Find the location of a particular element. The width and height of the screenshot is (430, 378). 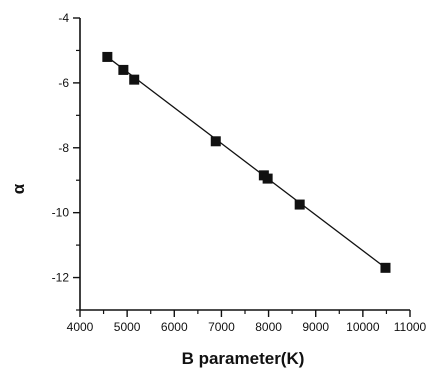

x-tick-label: 7000 is located at coordinates (221, 327).